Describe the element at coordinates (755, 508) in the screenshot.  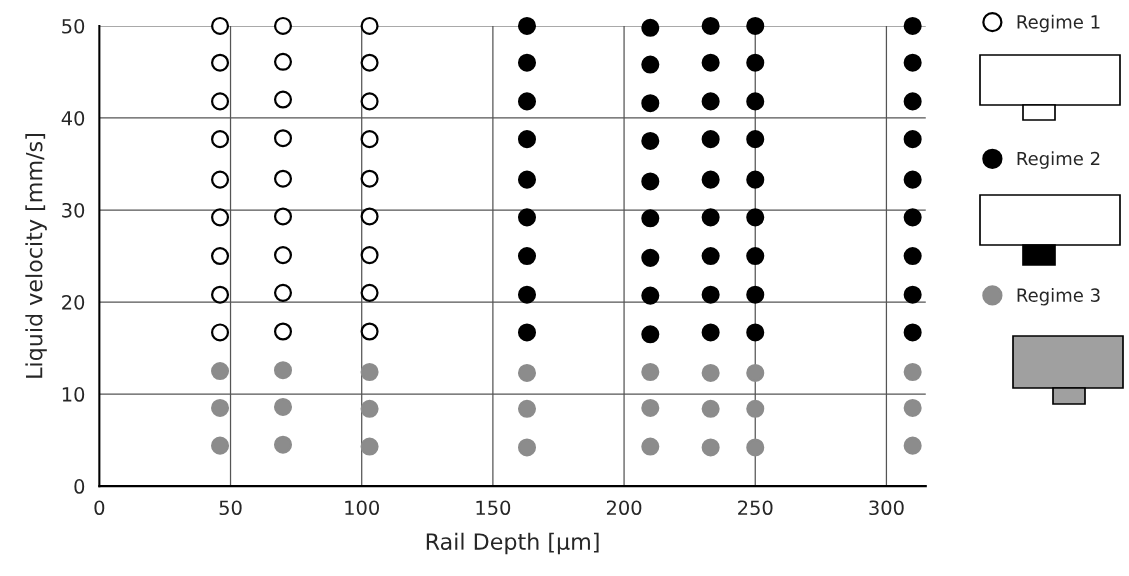
I see `x-tick-label: 250` at that location.